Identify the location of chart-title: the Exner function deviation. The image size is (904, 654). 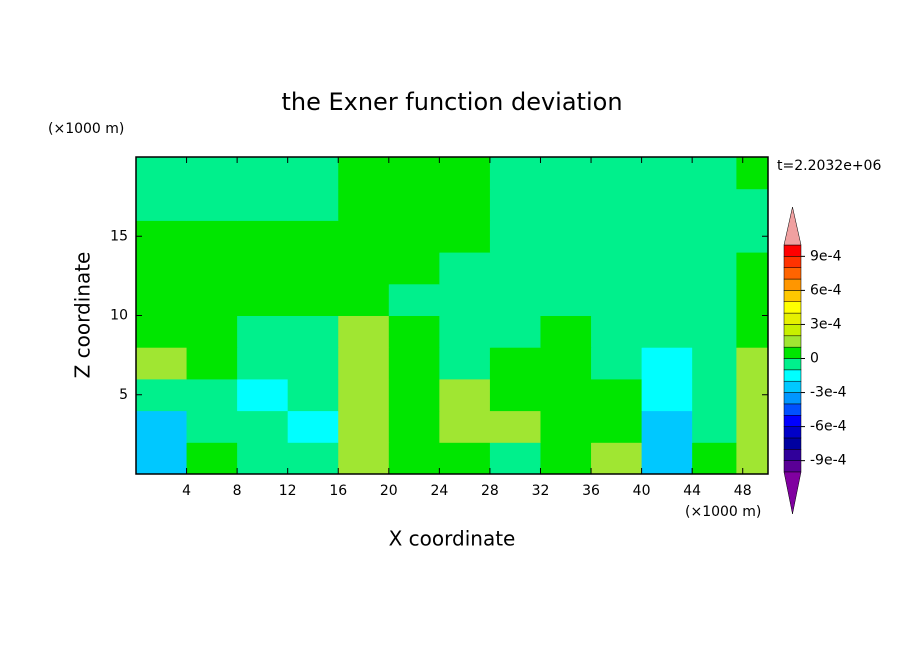
(451, 102).